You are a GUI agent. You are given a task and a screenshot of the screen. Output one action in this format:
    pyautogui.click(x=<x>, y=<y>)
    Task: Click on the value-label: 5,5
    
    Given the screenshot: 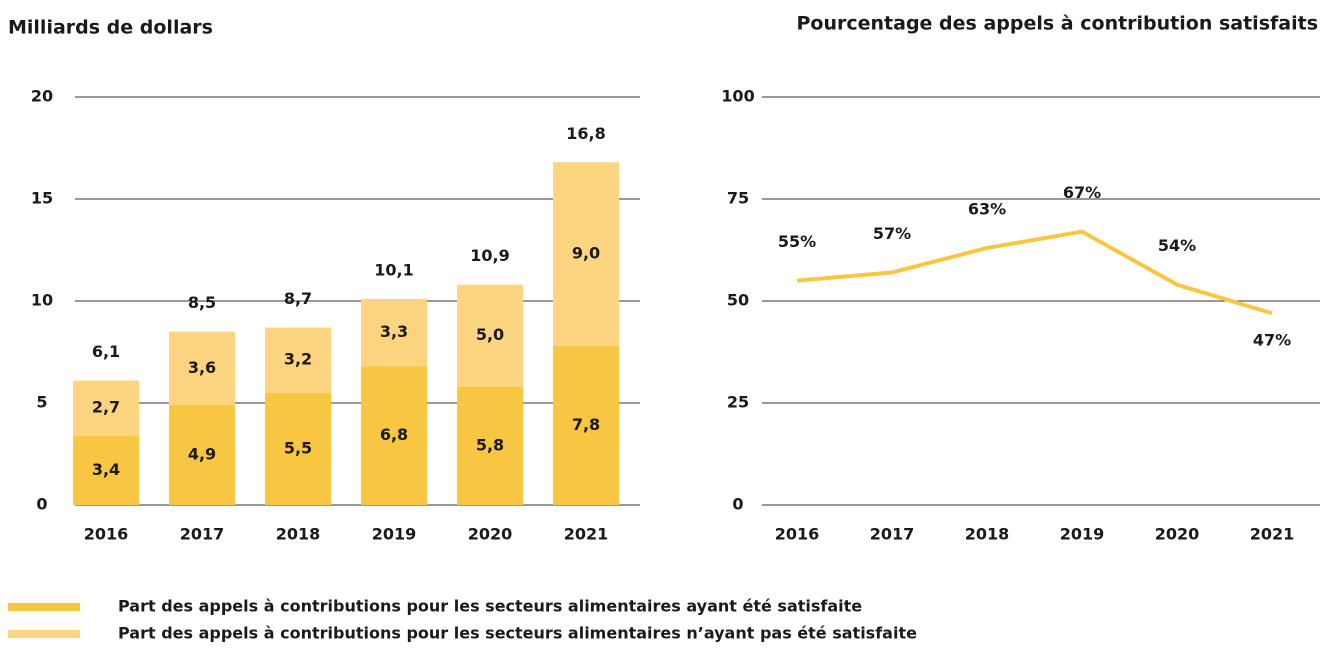 What is the action you would take?
    pyautogui.click(x=298, y=447)
    